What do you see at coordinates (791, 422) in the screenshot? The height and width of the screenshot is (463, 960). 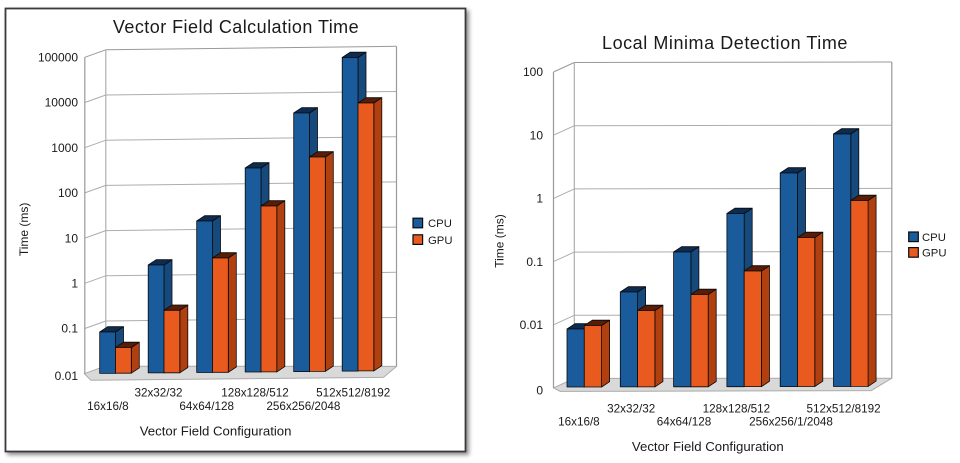 I see `svg-text: 256x256/1/2048` at bounding box center [791, 422].